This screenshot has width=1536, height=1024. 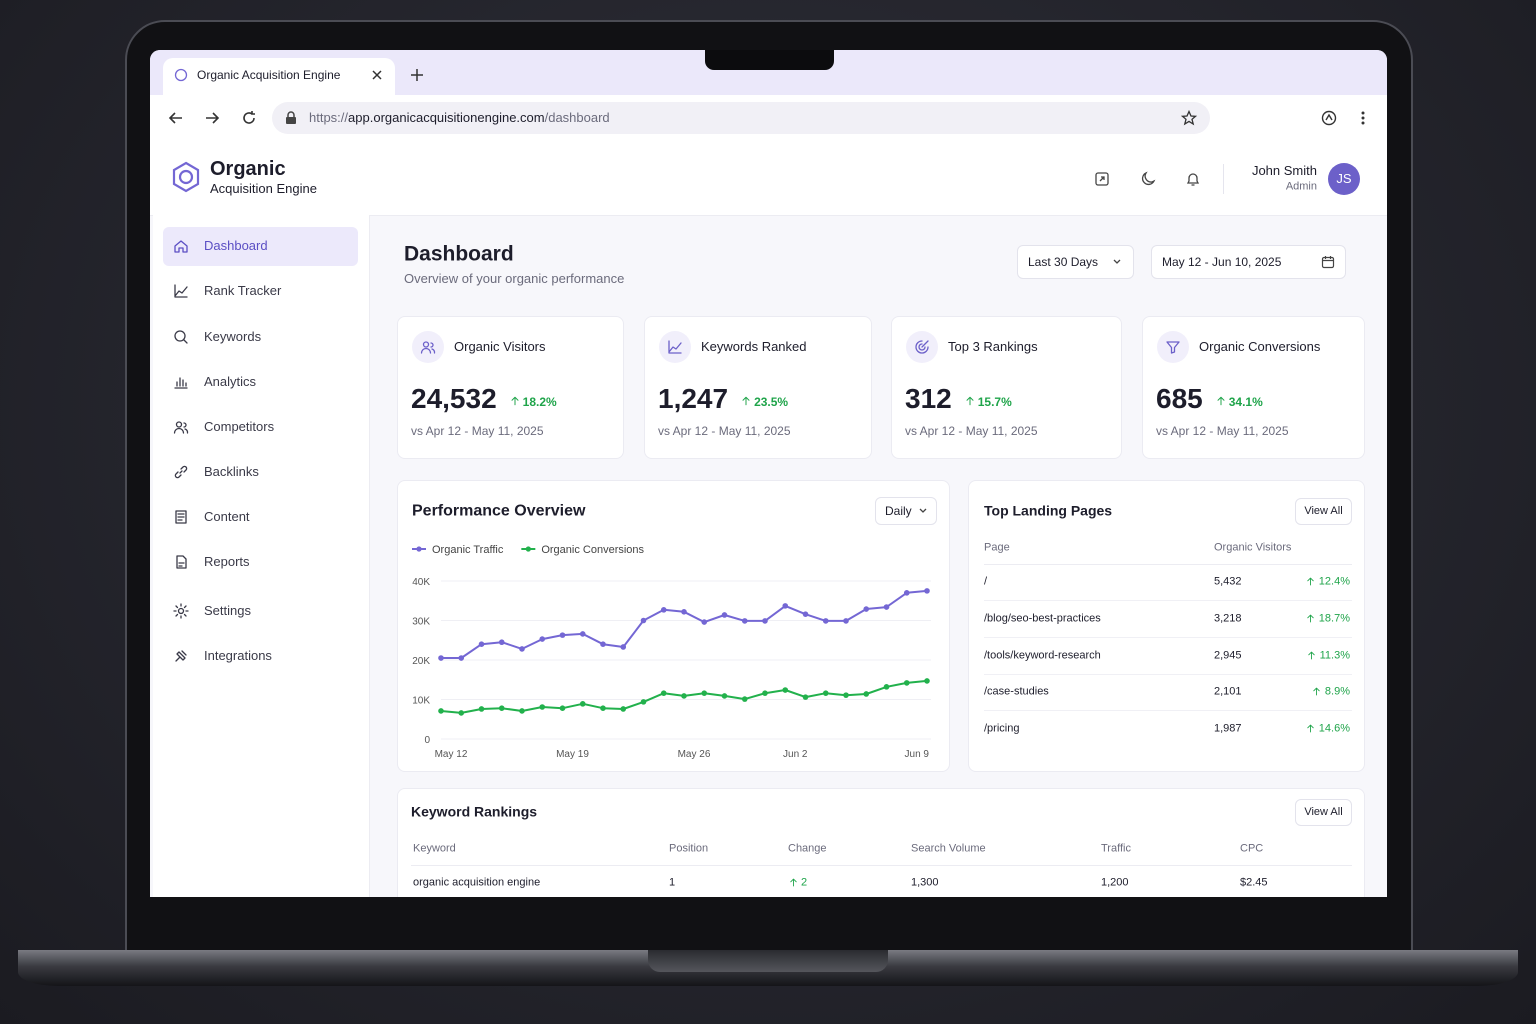 I want to click on page-path: /tools/keyword-research, so click(x=1042, y=655).